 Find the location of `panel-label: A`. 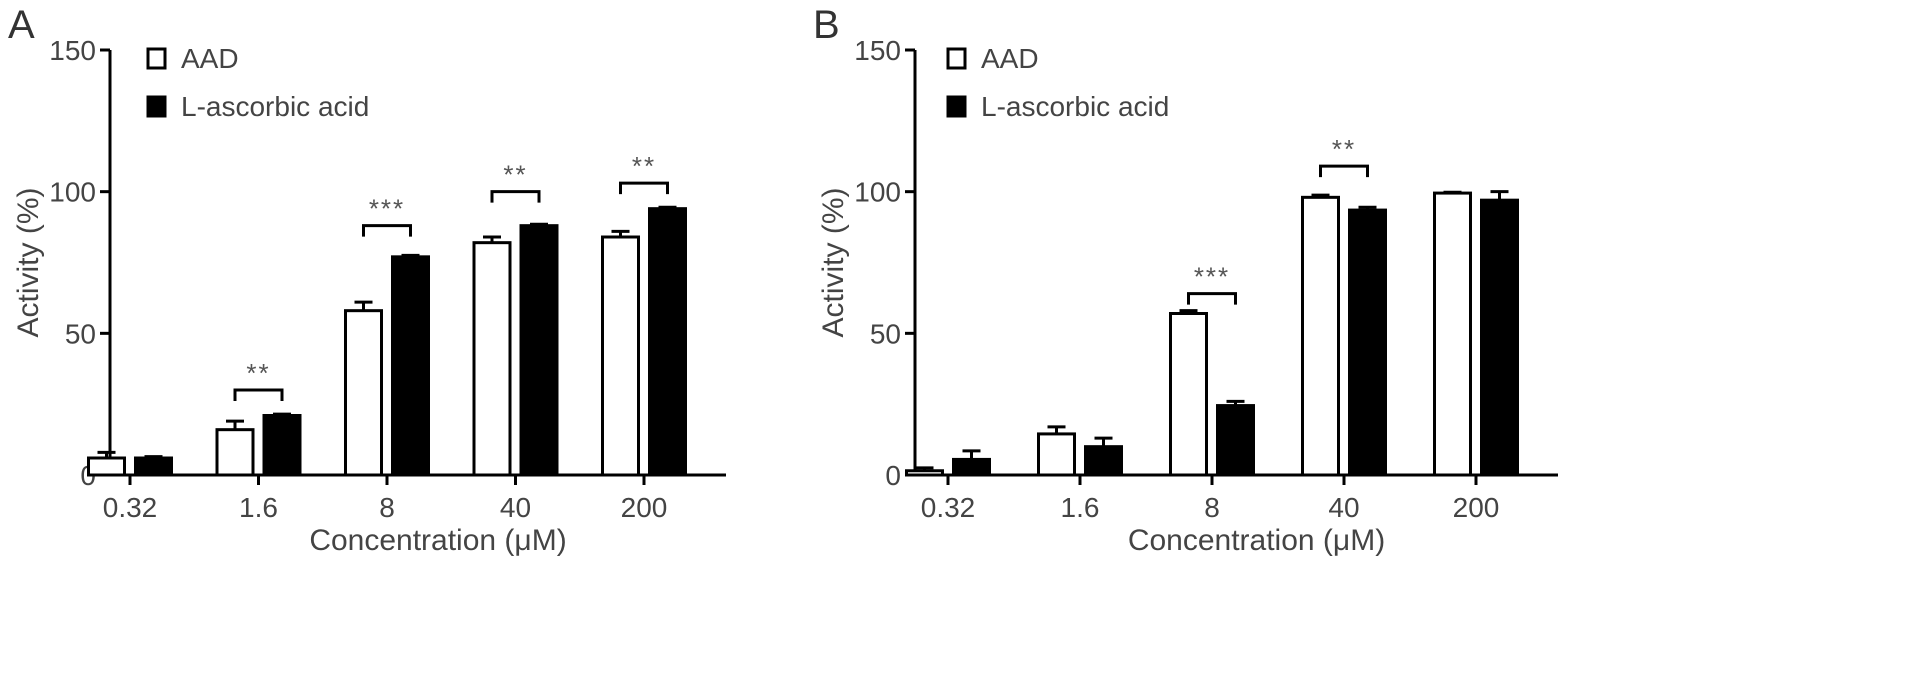

panel-label: A is located at coordinates (21, 25).